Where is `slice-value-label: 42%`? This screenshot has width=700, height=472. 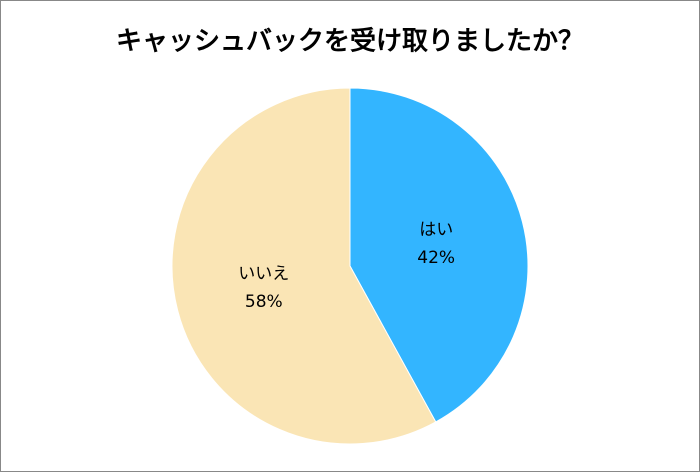 slice-value-label: 42% is located at coordinates (436, 258).